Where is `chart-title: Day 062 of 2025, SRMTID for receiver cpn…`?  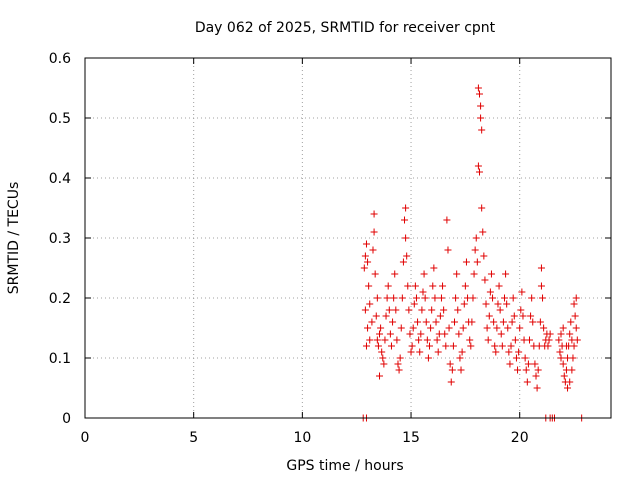 chart-title: Day 062 of 2025, SRMTID for receiver cpn… is located at coordinates (345, 28).